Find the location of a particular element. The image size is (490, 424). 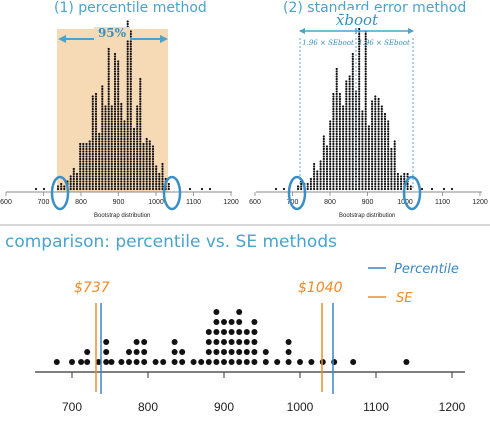

legend-se-label: SE is located at coordinates (404, 298).